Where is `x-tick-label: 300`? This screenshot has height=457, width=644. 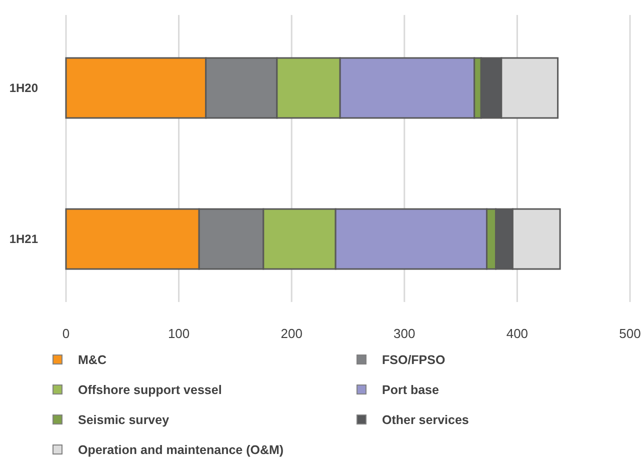
x-tick-label: 300 is located at coordinates (405, 333).